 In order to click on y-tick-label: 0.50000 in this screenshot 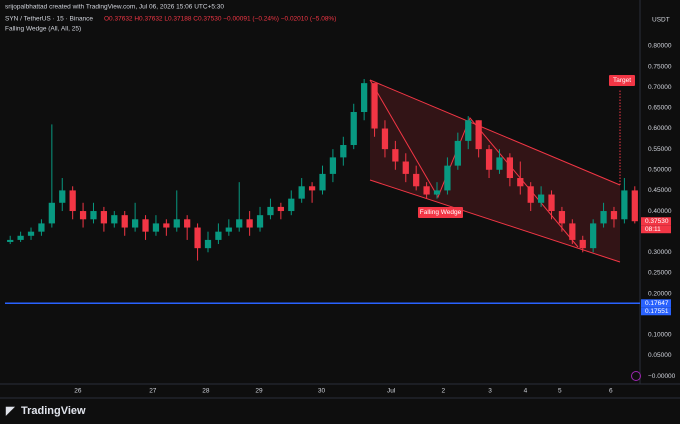, I will do `click(660, 169)`.